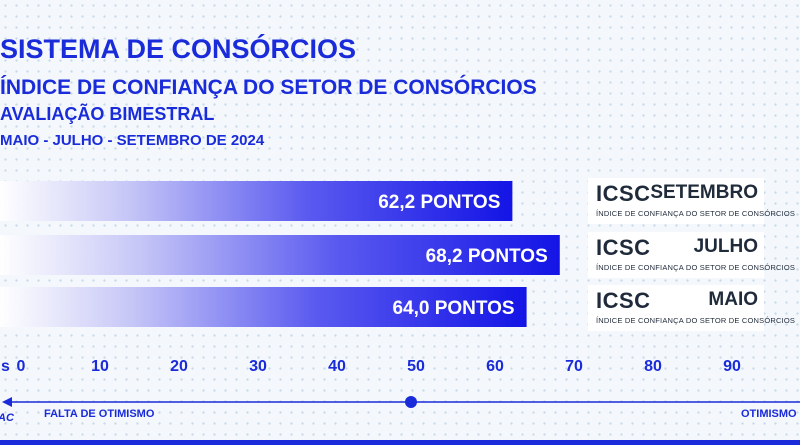 The width and height of the screenshot is (800, 445). Describe the element at coordinates (179, 366) in the screenshot. I see `x-tick-label: 20` at that location.